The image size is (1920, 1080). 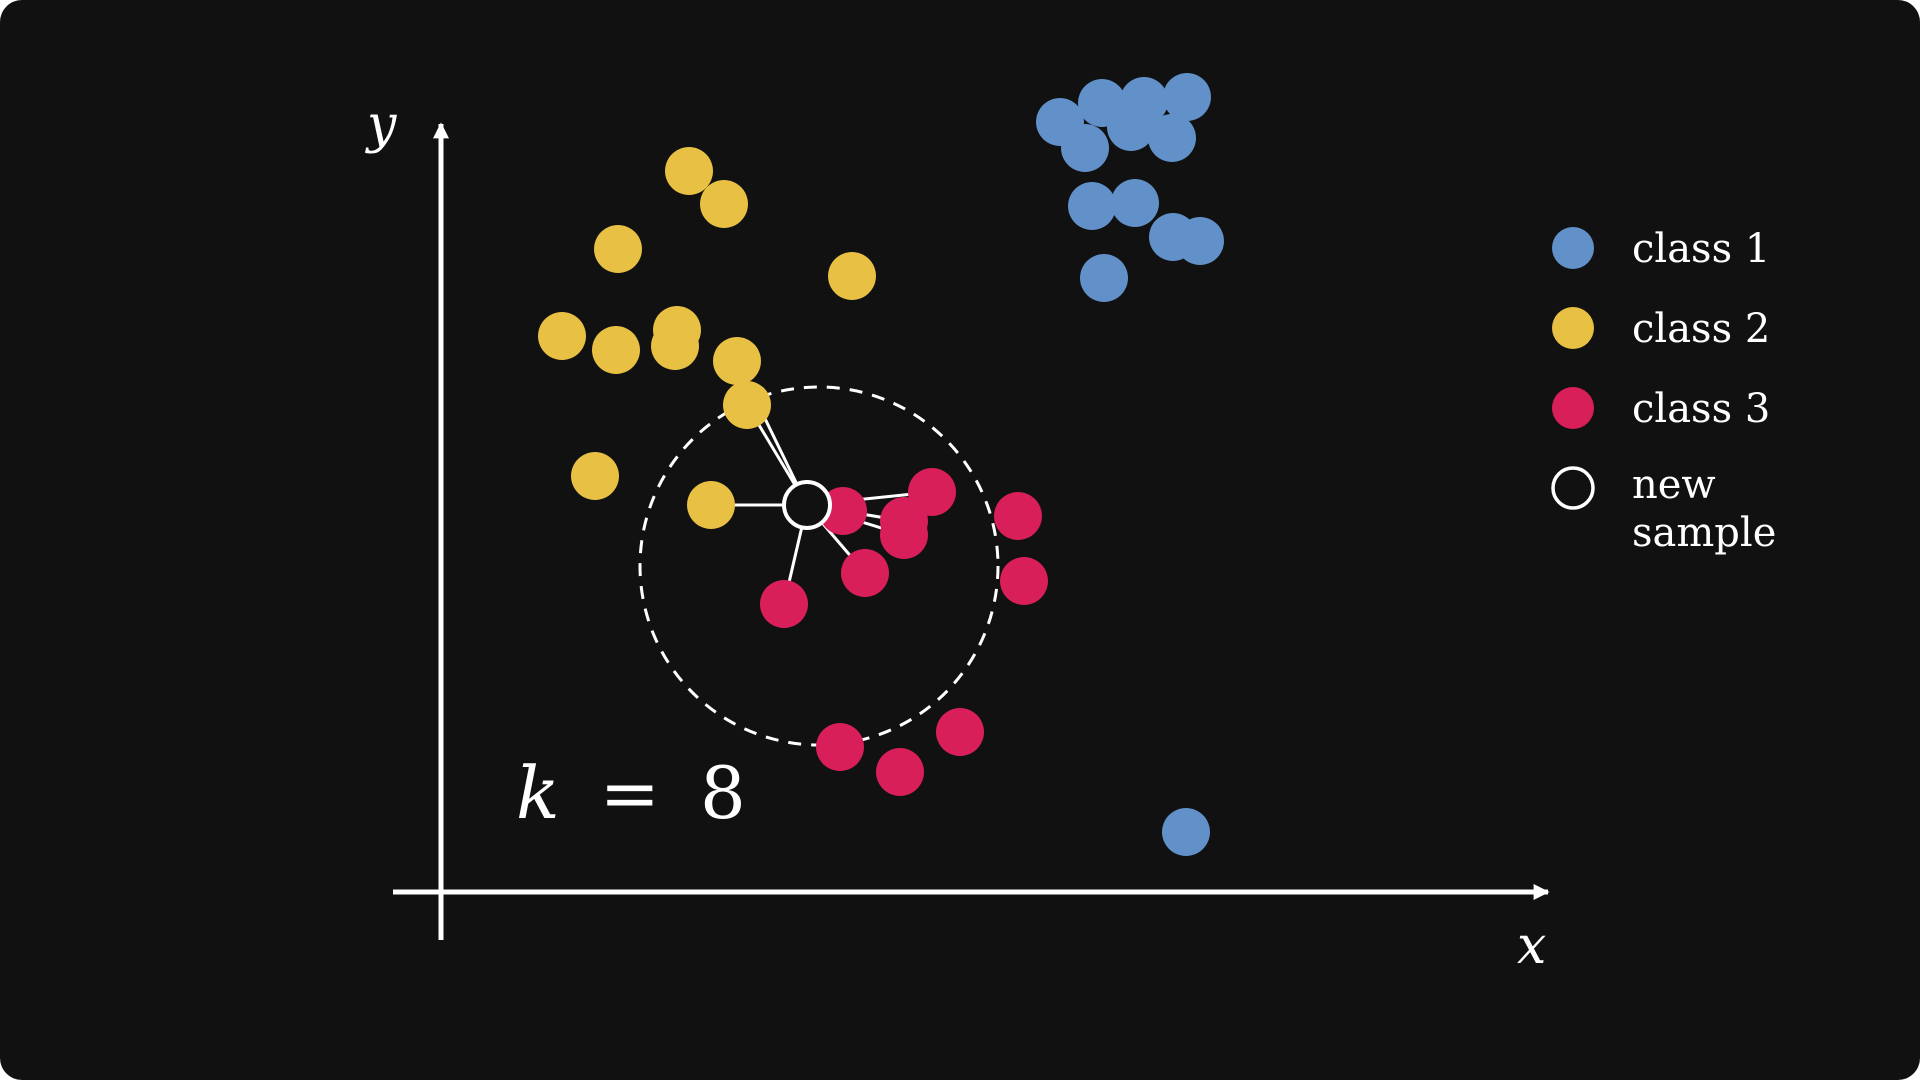 I want to click on k-equals: =, so click(x=630, y=793).